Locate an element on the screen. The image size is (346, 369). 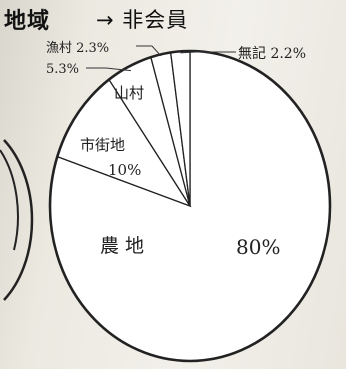
slice-value-3: 5.3% is located at coordinates (62, 69).